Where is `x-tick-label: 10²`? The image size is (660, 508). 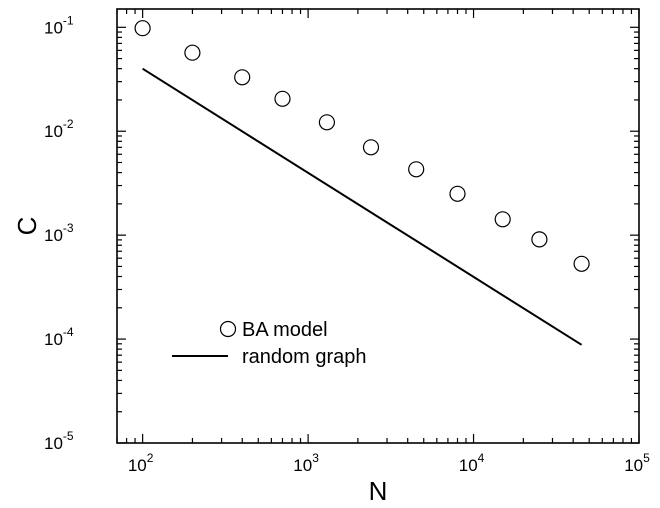 x-tick-label: 10² is located at coordinates (141, 463).